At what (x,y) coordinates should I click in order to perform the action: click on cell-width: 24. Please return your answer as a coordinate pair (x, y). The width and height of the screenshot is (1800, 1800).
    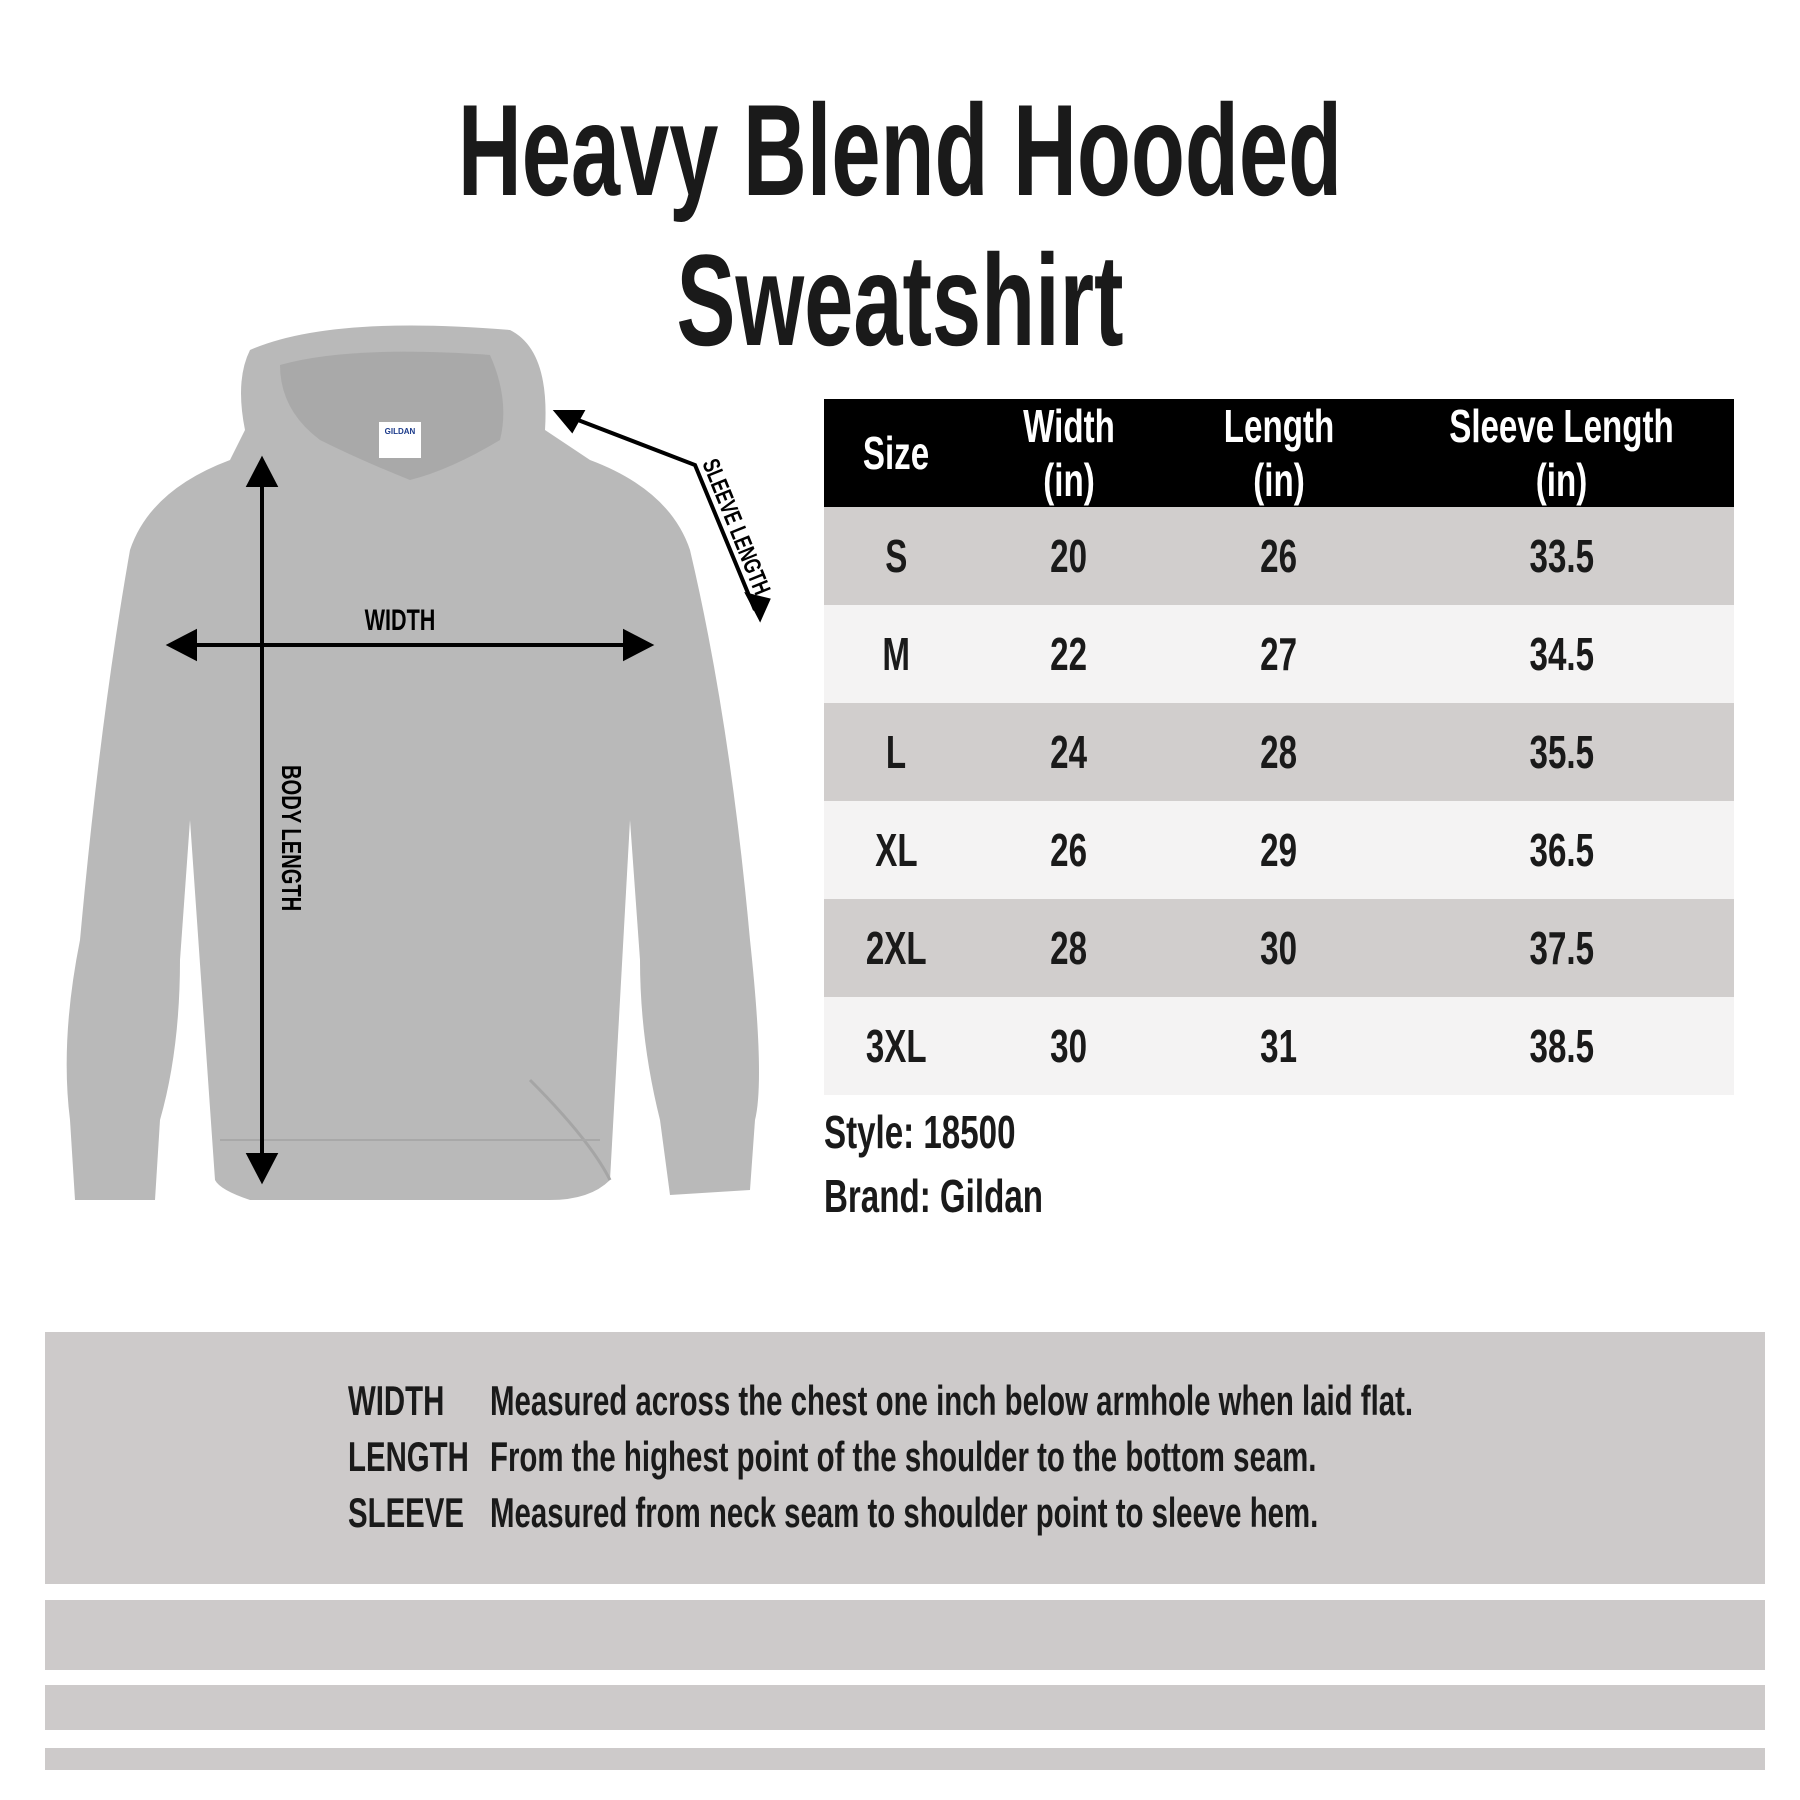
    Looking at the image, I should click on (1069, 752).